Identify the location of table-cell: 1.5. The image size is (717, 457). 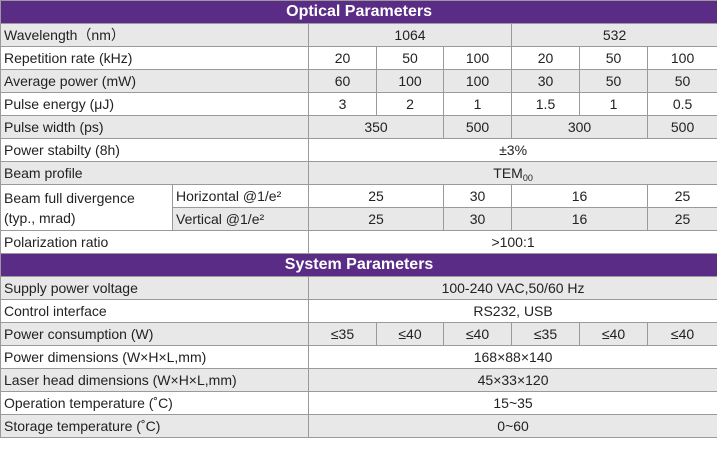
(545, 104).